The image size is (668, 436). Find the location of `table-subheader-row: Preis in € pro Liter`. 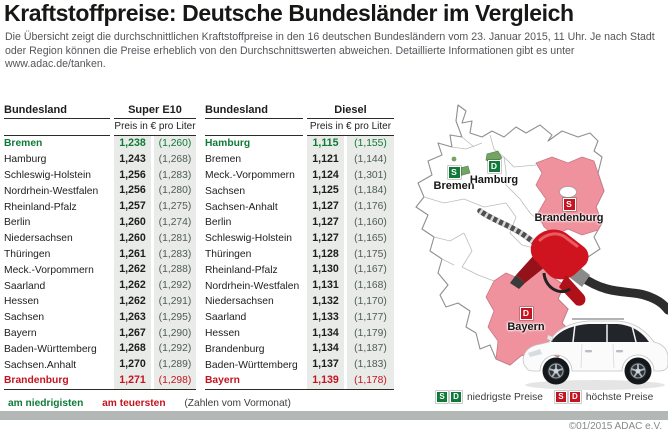

table-subheader-row: Preis in € pro Liter is located at coordinates (100, 127).